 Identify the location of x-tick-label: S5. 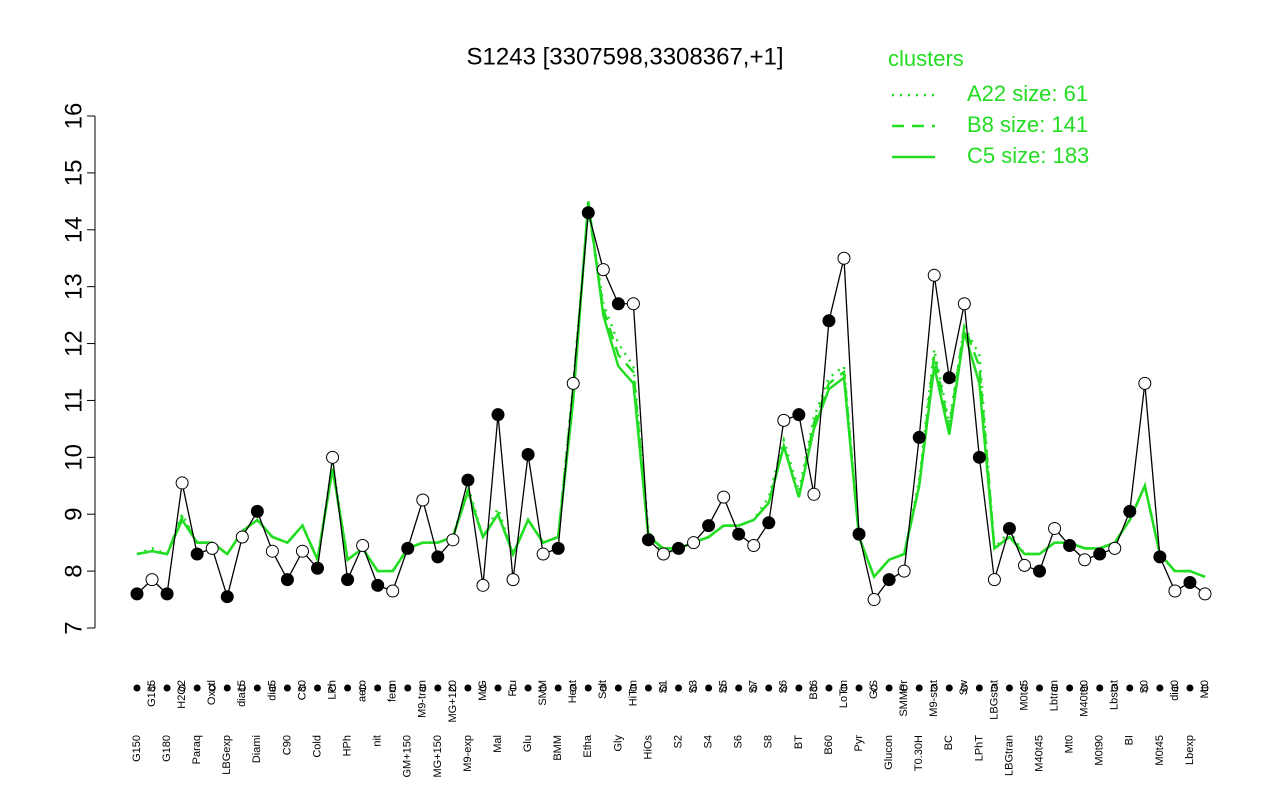
(724, 686).